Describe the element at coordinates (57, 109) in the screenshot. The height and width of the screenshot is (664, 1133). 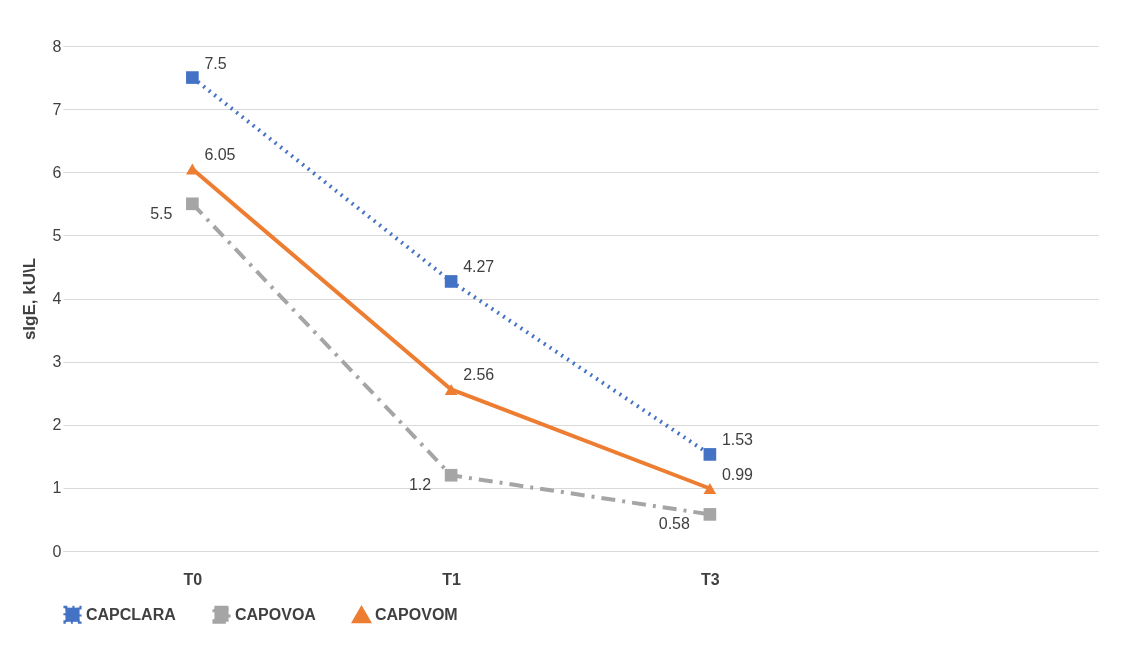
I see `y-tick-label: 7` at that location.